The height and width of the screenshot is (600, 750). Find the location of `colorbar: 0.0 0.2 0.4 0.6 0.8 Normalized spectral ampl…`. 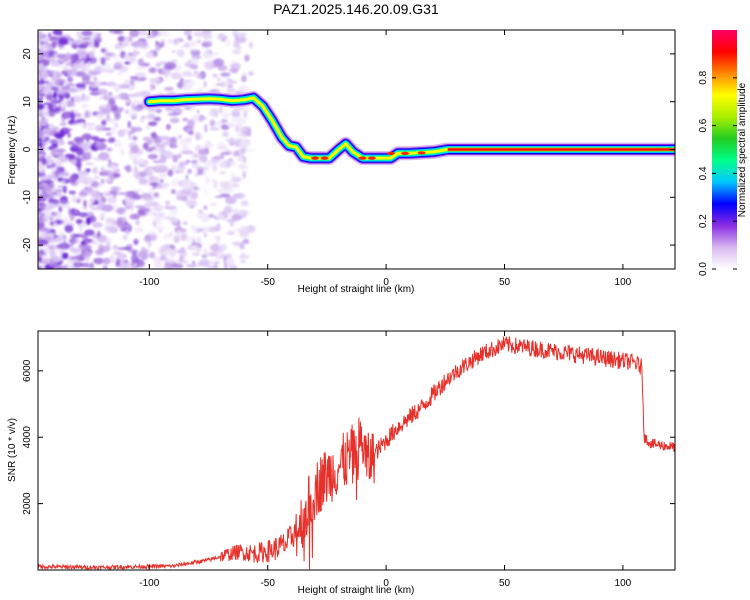

colorbar: 0.0 0.2 0.4 0.6 0.8 Normalized spectral ampl… is located at coordinates (723, 153).